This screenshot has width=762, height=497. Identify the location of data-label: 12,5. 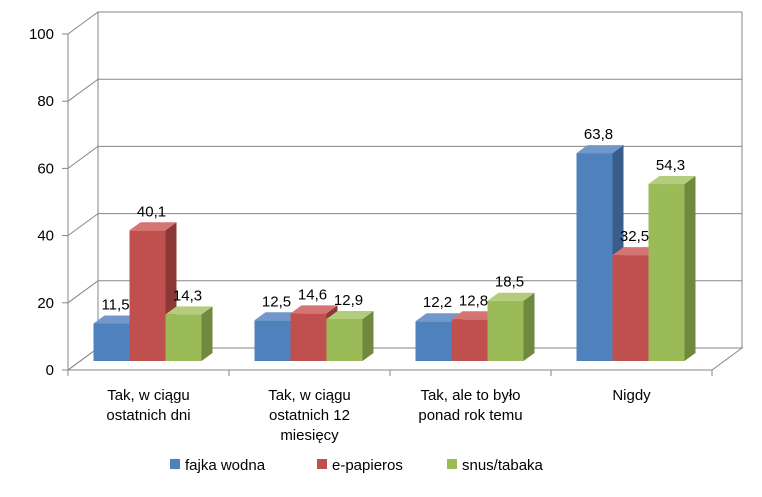
(276, 301).